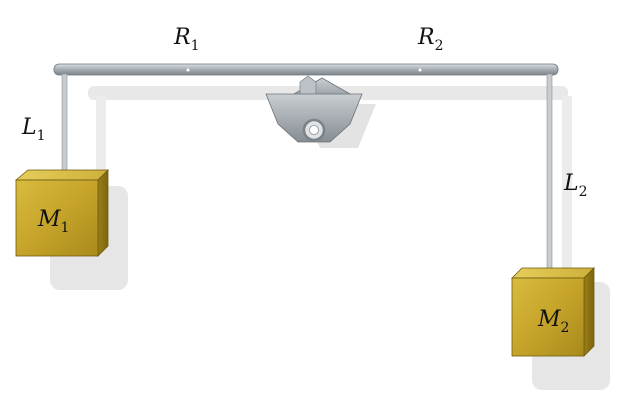 The width and height of the screenshot is (632, 420). I want to click on string-right-shadow, so click(567, 189).